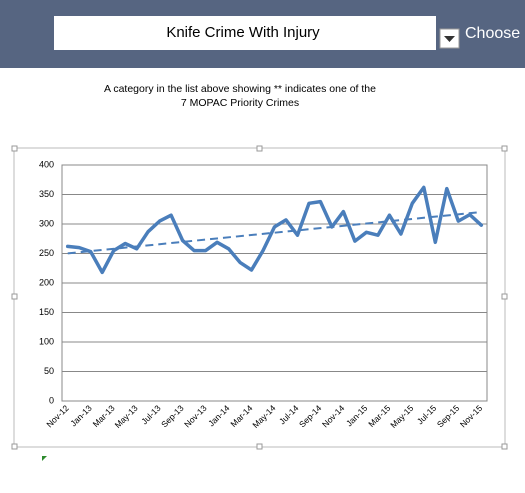  Describe the element at coordinates (46, 341) in the screenshot. I see `y-tick-label: 100` at that location.